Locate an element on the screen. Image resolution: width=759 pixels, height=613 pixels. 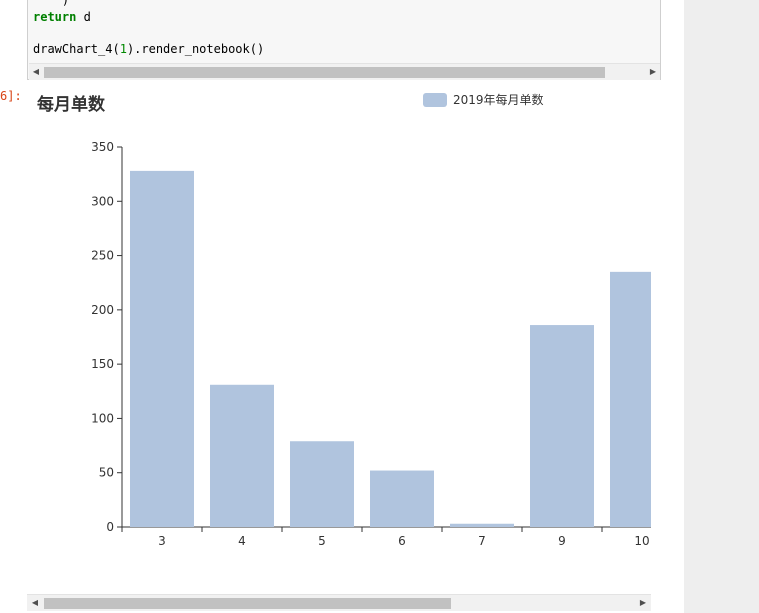
code-line-return: return d is located at coordinates (62, 17).